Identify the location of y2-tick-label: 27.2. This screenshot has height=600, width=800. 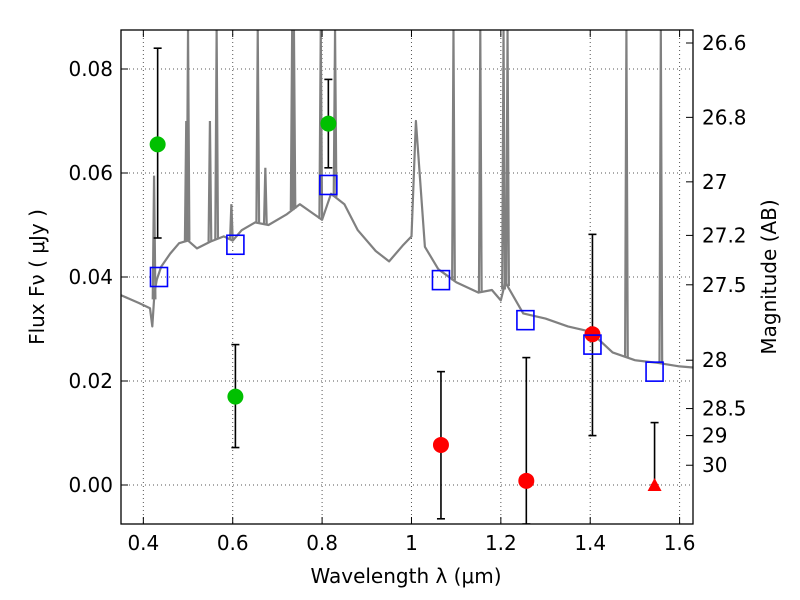
(724, 235).